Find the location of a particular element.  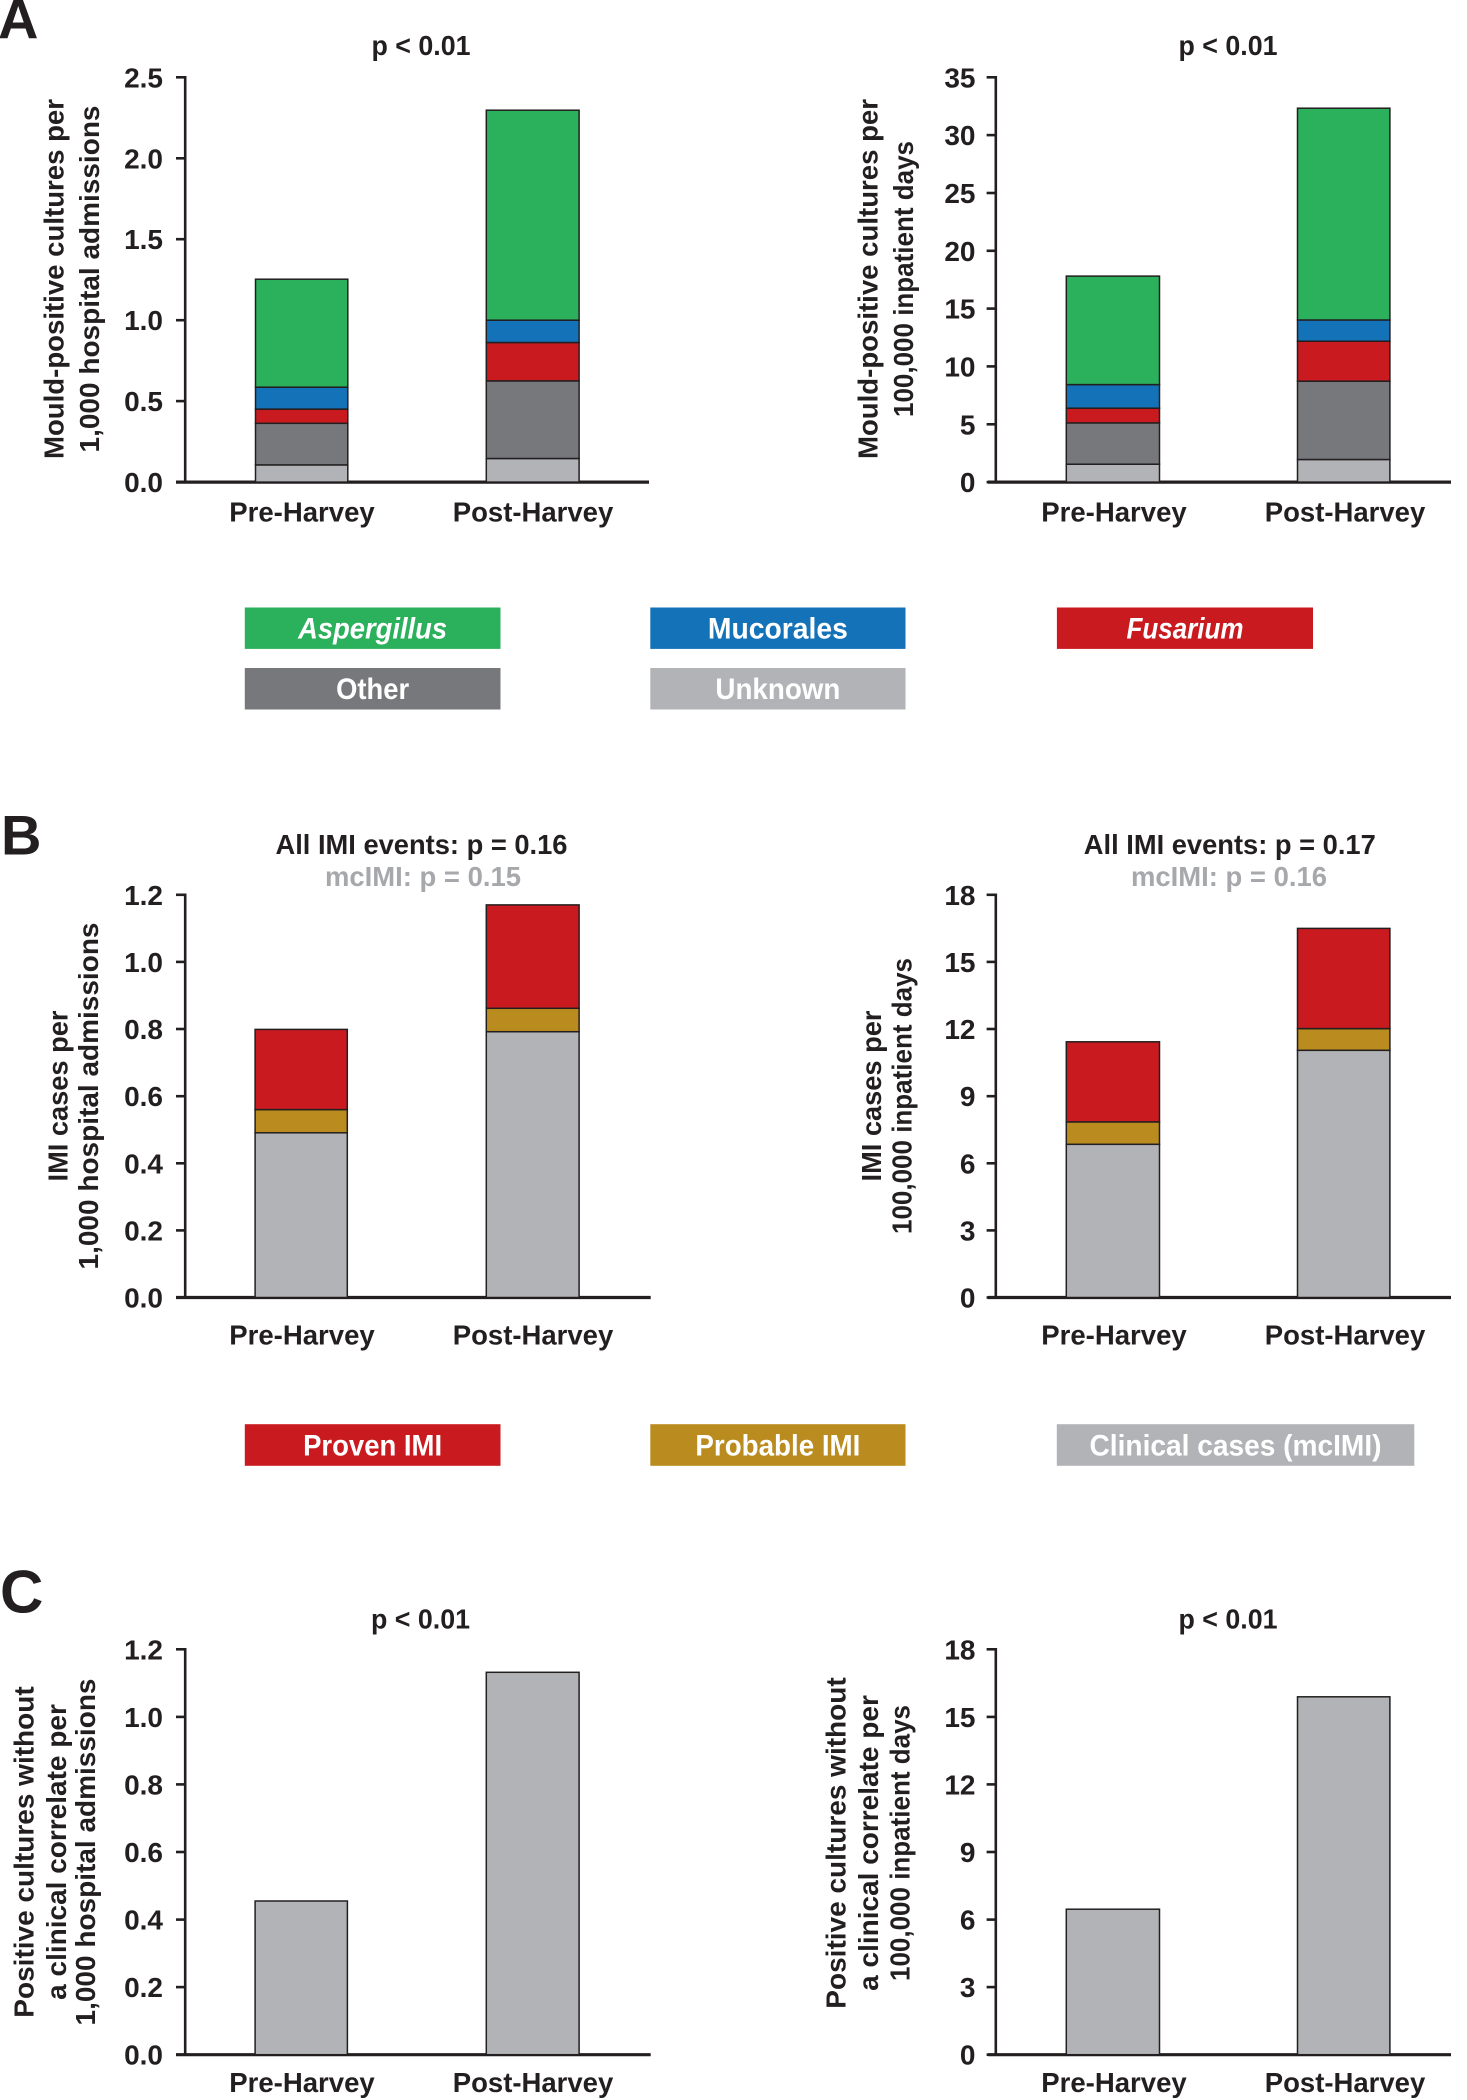

svg-text: Fusarium is located at coordinates (1185, 629).